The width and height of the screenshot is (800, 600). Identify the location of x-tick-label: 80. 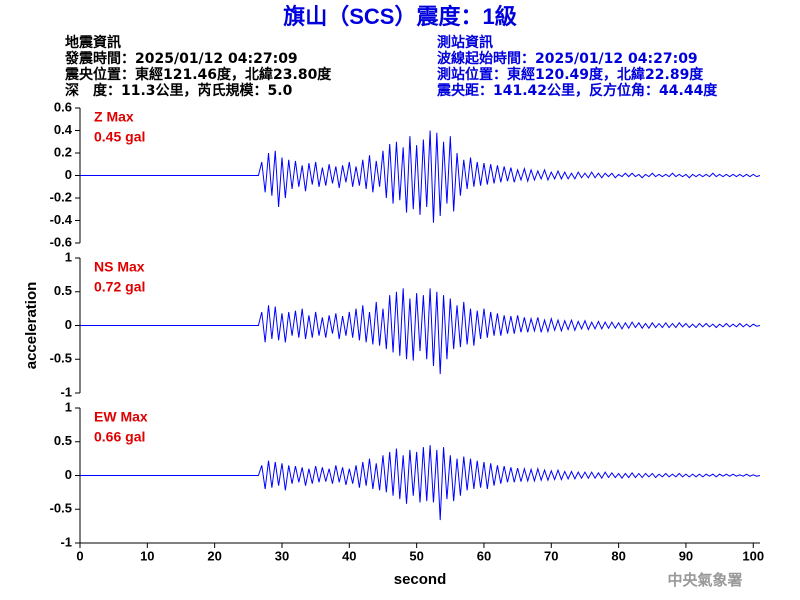
(618, 555).